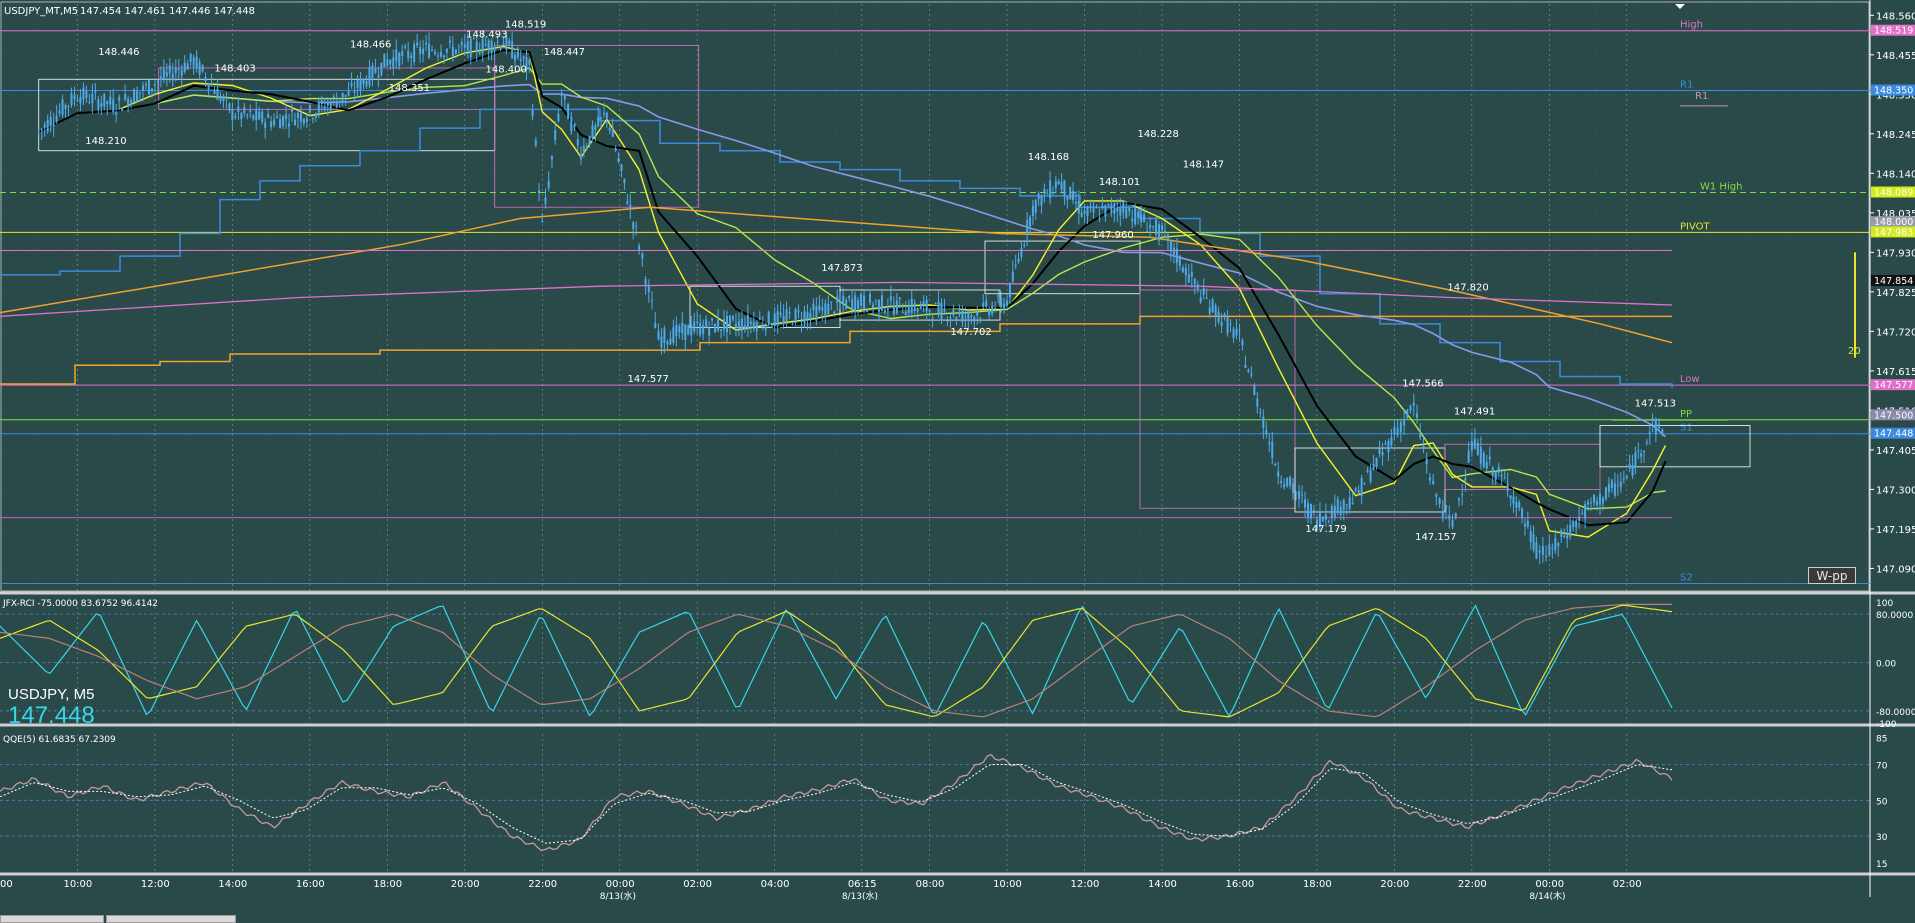  Describe the element at coordinates (1690, 379) in the screenshot. I see `level-label: Low` at that location.